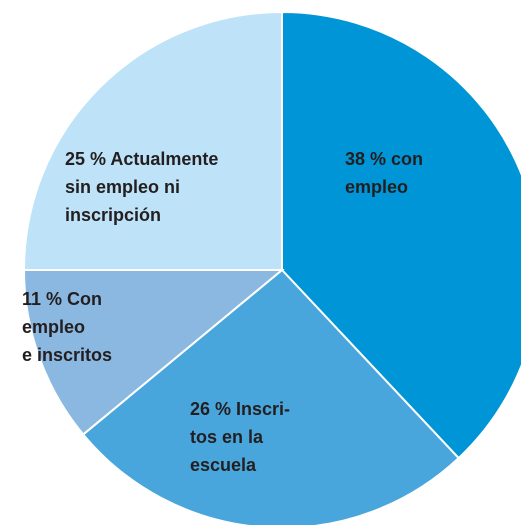 The width and height of the screenshot is (521, 525). Describe the element at coordinates (384, 159) in the screenshot. I see `slice-label: 38 % con` at that location.